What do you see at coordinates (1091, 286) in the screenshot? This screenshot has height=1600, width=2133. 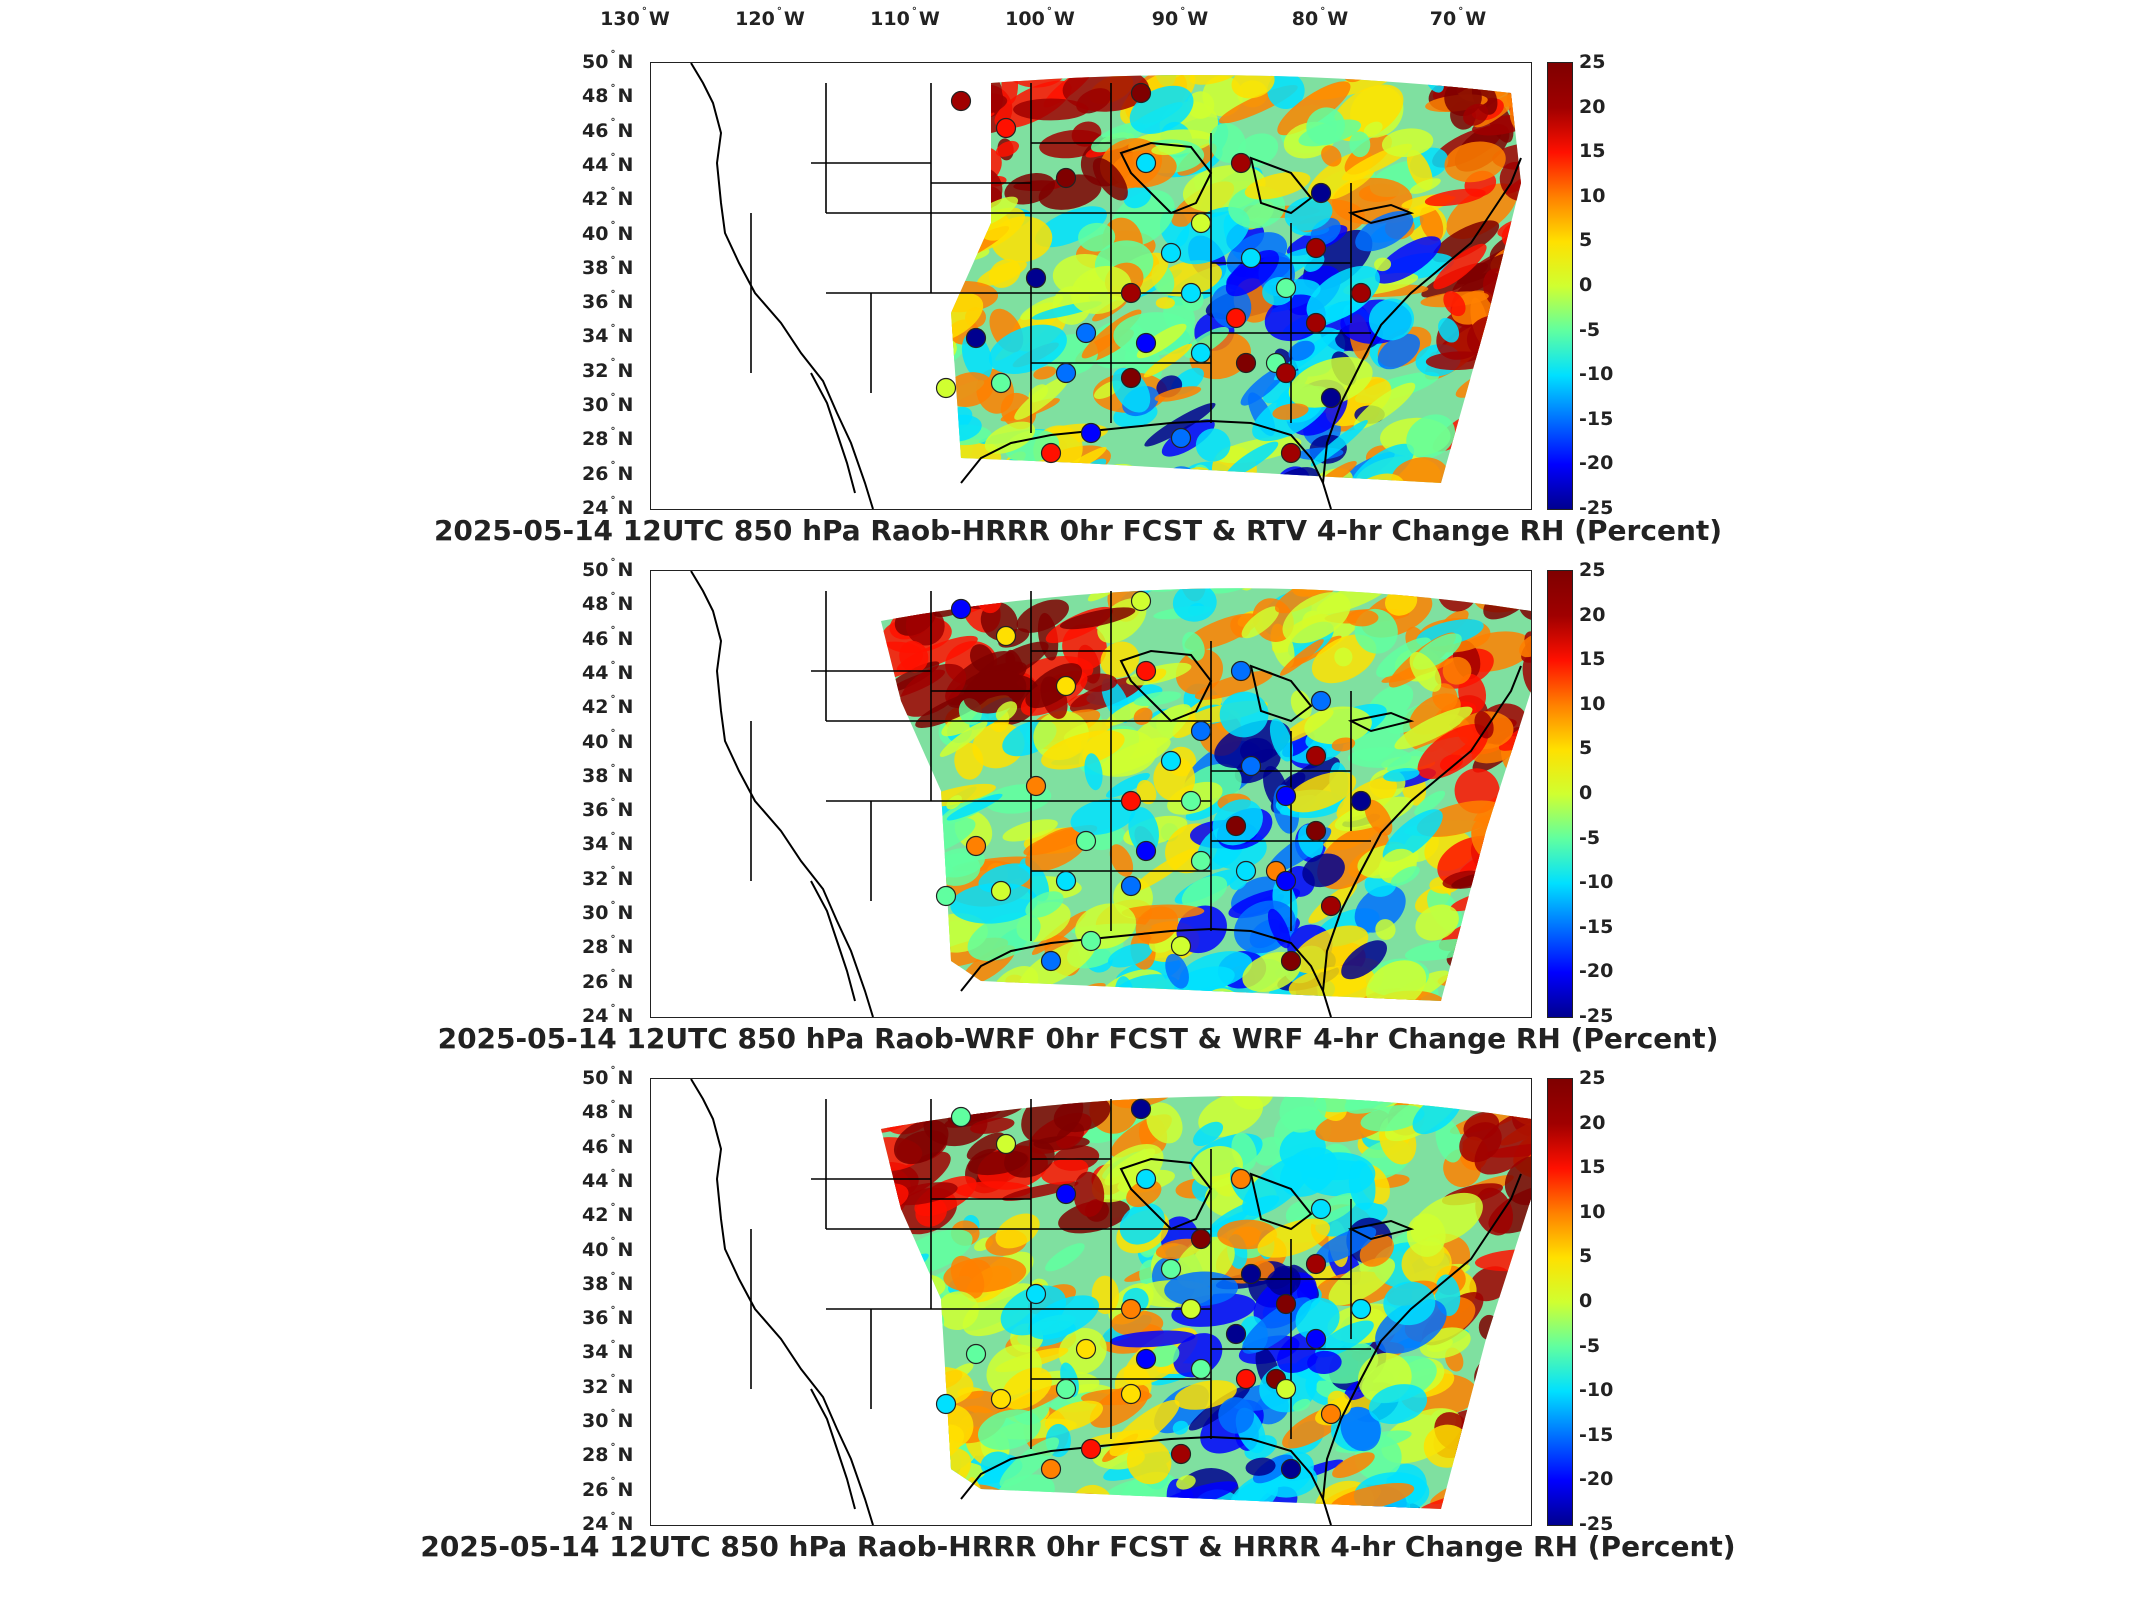 I see `map-frame` at bounding box center [1091, 286].